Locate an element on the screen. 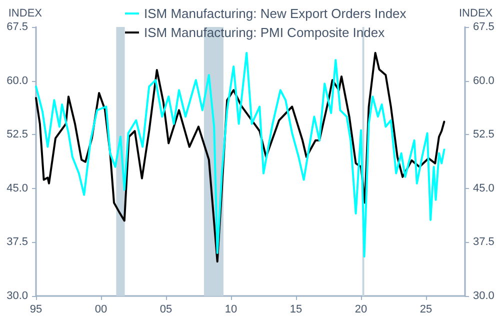 The height and width of the screenshot is (321, 500). y2-tick-label: 60.0 is located at coordinates (483, 80).